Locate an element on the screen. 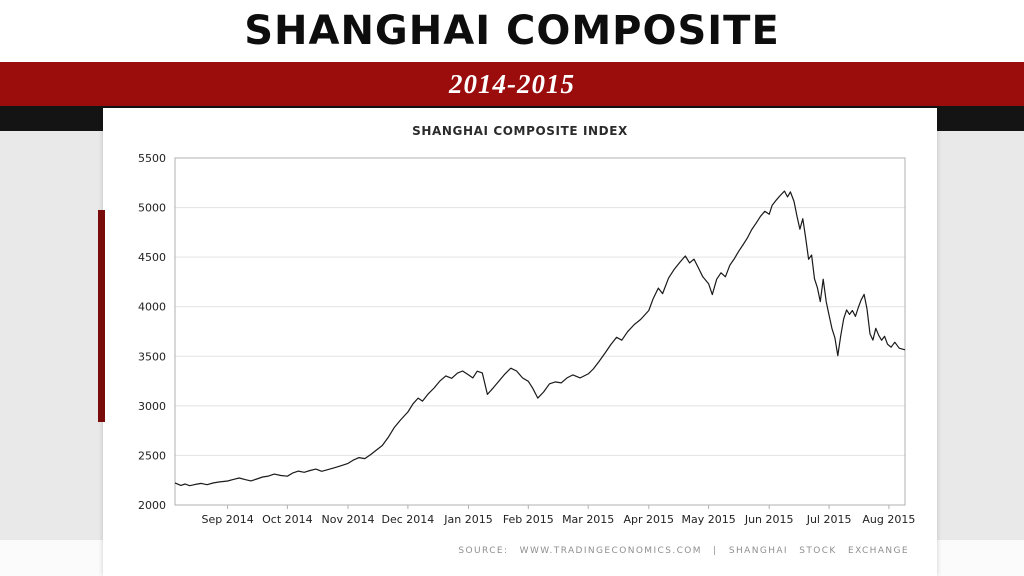  svg-text: Apr 2015 is located at coordinates (649, 519).